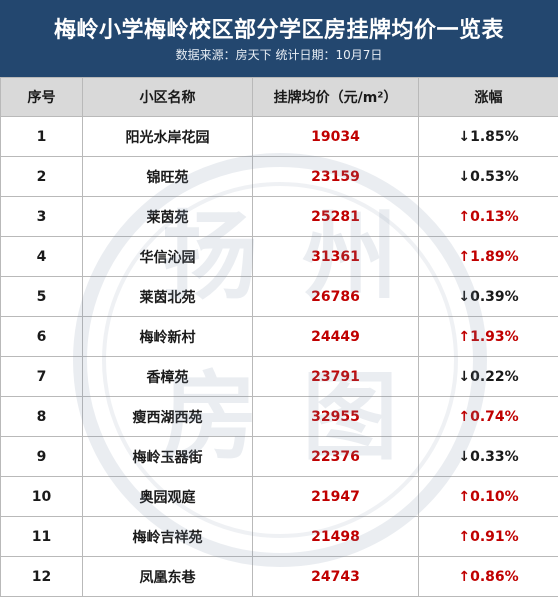 The image size is (558, 597). Describe the element at coordinates (335, 296) in the screenshot. I see `avg-price: 26786` at that location.